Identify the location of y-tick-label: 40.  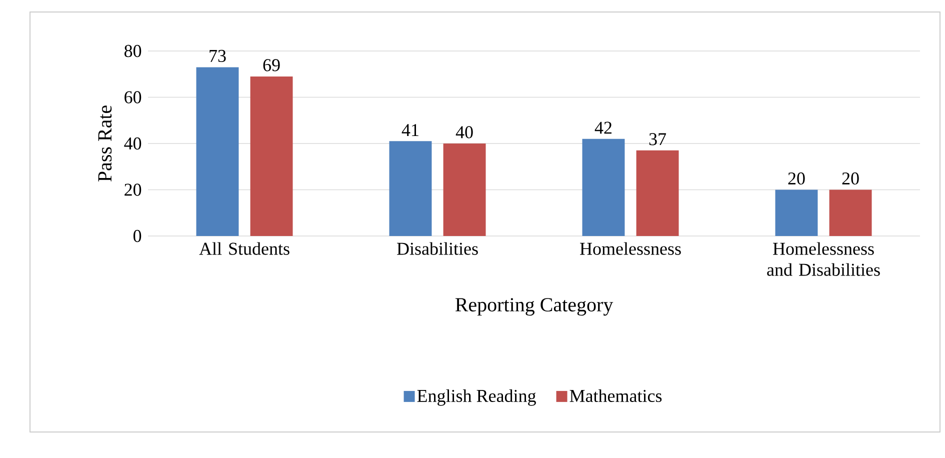
(133, 143).